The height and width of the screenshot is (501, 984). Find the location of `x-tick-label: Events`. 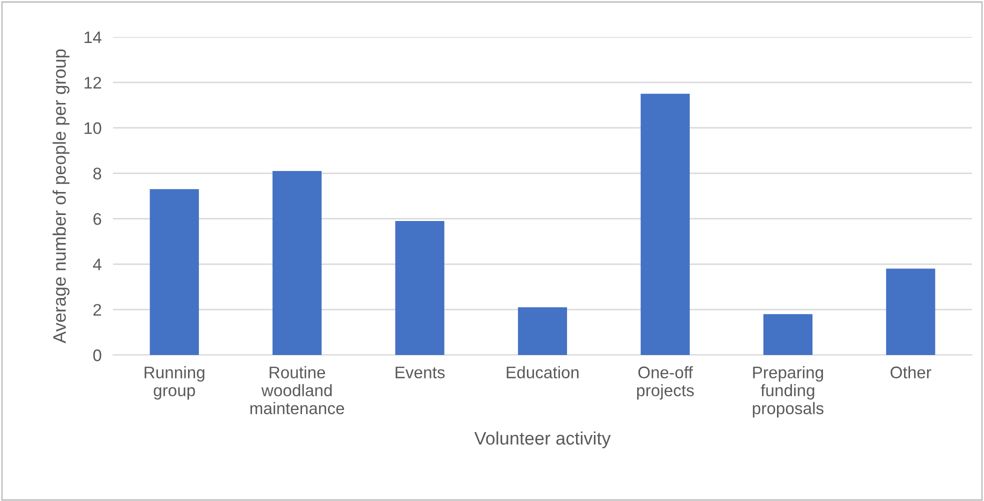

x-tick-label: Events is located at coordinates (420, 372).